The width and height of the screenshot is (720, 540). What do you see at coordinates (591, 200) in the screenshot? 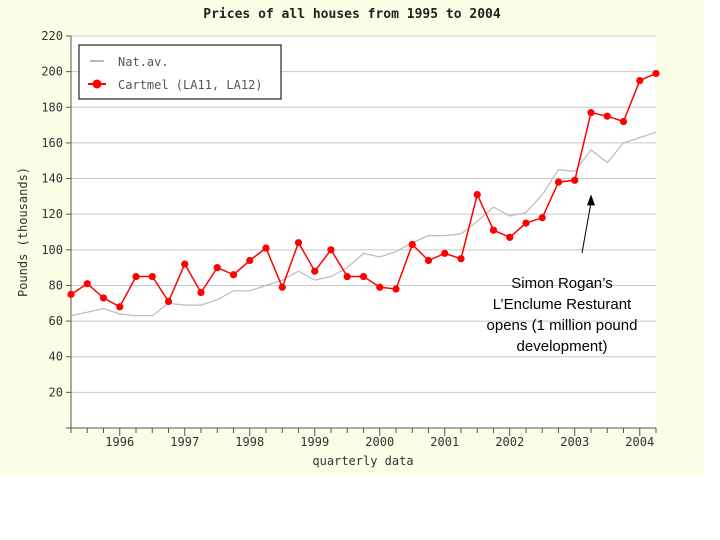
I see `annotation-arrowhead` at bounding box center [591, 200].